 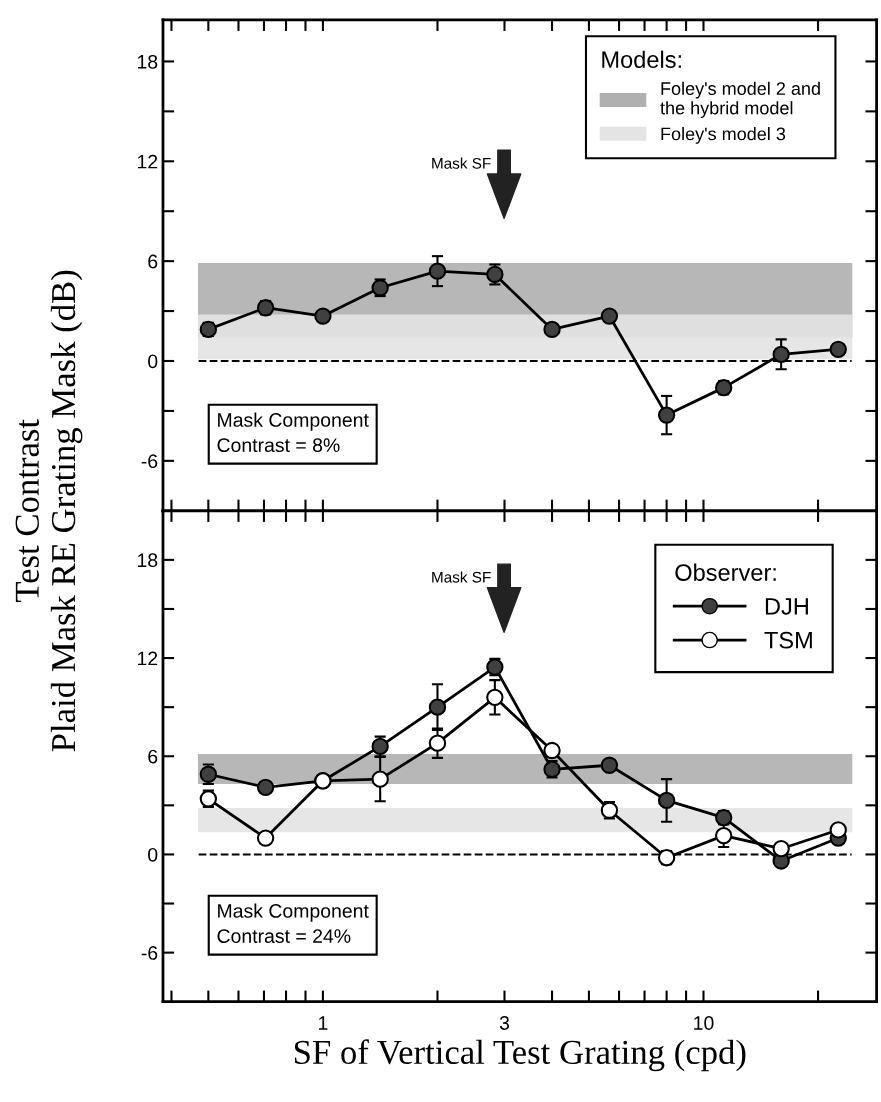 What do you see at coordinates (520, 1055) in the screenshot?
I see `x-axis-title: SF of Vertical Test Grating (cpd)` at bounding box center [520, 1055].